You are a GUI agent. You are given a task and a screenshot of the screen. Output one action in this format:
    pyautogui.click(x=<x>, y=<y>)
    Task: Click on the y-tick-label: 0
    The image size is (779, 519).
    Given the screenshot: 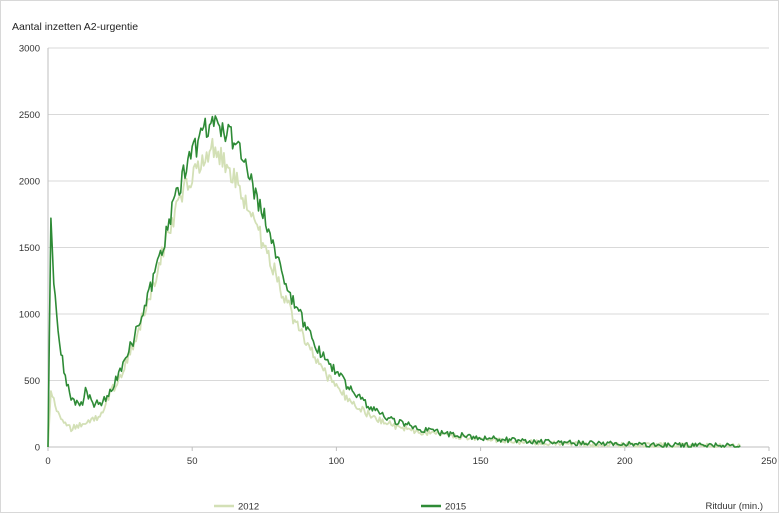 What is the action you would take?
    pyautogui.click(x=37, y=448)
    